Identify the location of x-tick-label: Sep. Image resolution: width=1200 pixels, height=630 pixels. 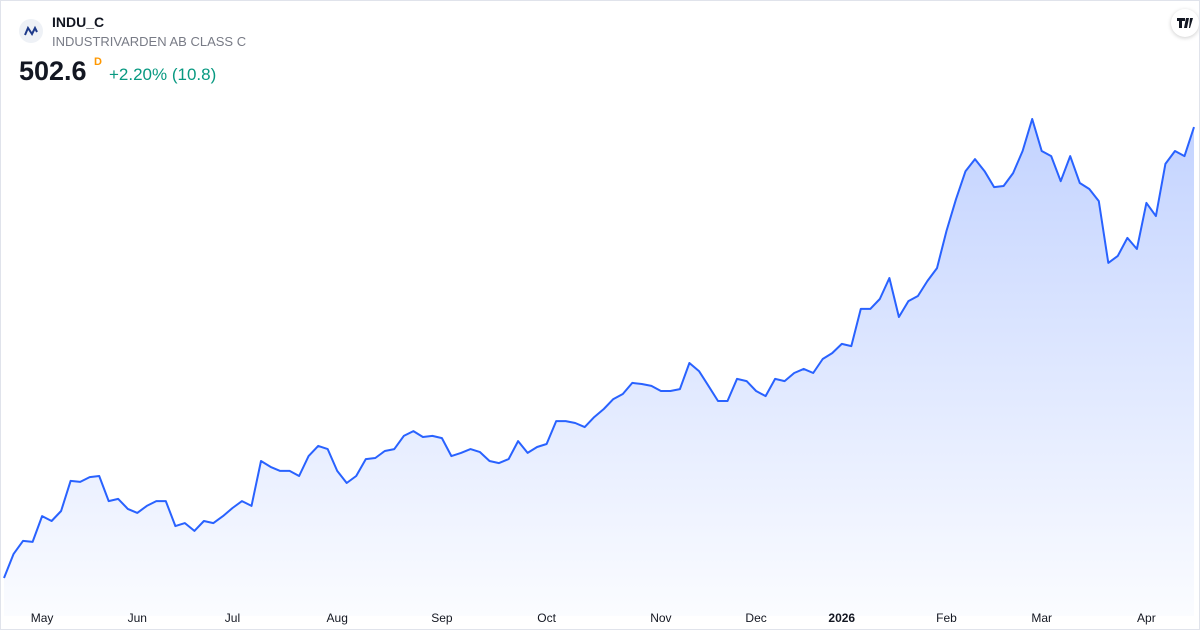
(442, 618).